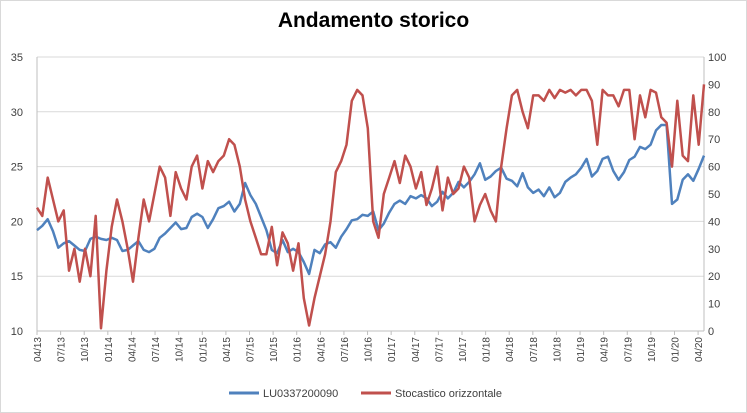 This screenshot has height=413, width=747. I want to click on y-right-tick-label: 20, so click(714, 277).